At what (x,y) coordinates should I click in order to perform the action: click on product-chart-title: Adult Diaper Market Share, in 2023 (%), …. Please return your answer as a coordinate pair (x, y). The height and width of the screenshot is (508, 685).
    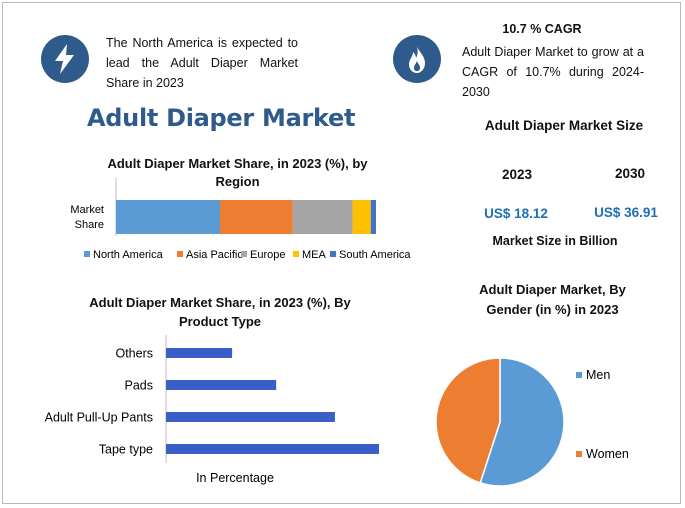
    Looking at the image, I should click on (220, 312).